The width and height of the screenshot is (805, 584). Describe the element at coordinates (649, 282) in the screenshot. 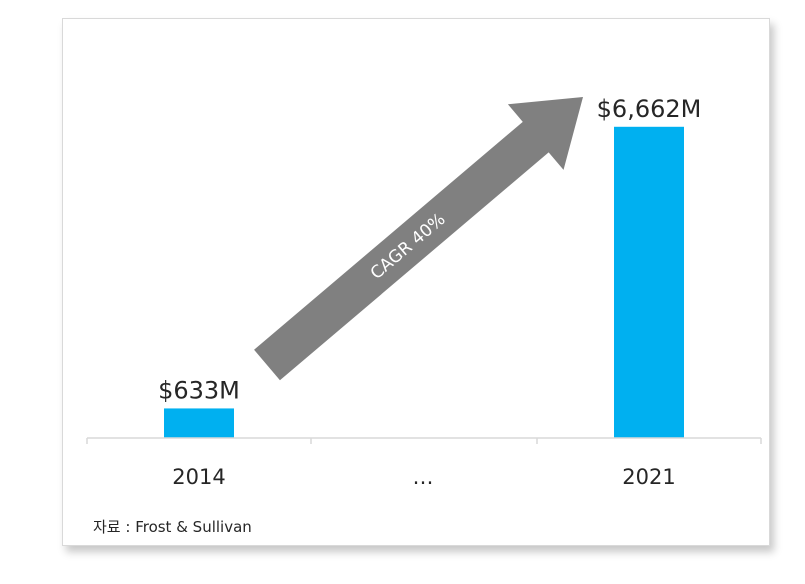

I see `bar-2021` at that location.